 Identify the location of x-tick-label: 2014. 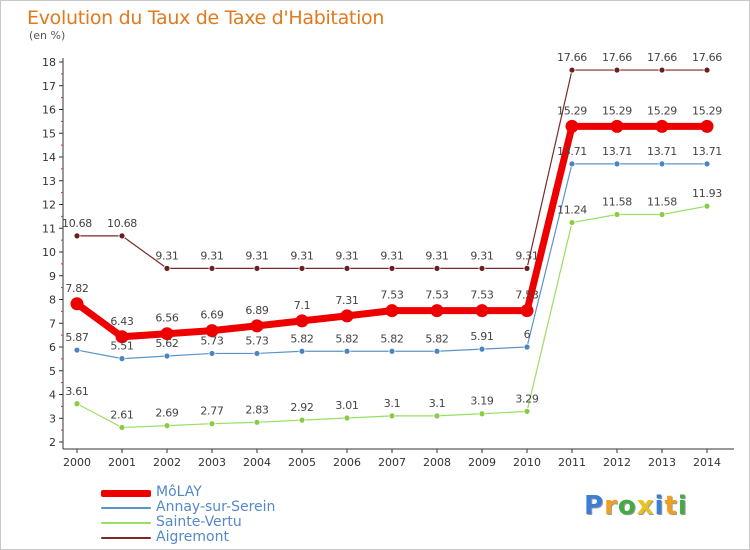
(707, 462).